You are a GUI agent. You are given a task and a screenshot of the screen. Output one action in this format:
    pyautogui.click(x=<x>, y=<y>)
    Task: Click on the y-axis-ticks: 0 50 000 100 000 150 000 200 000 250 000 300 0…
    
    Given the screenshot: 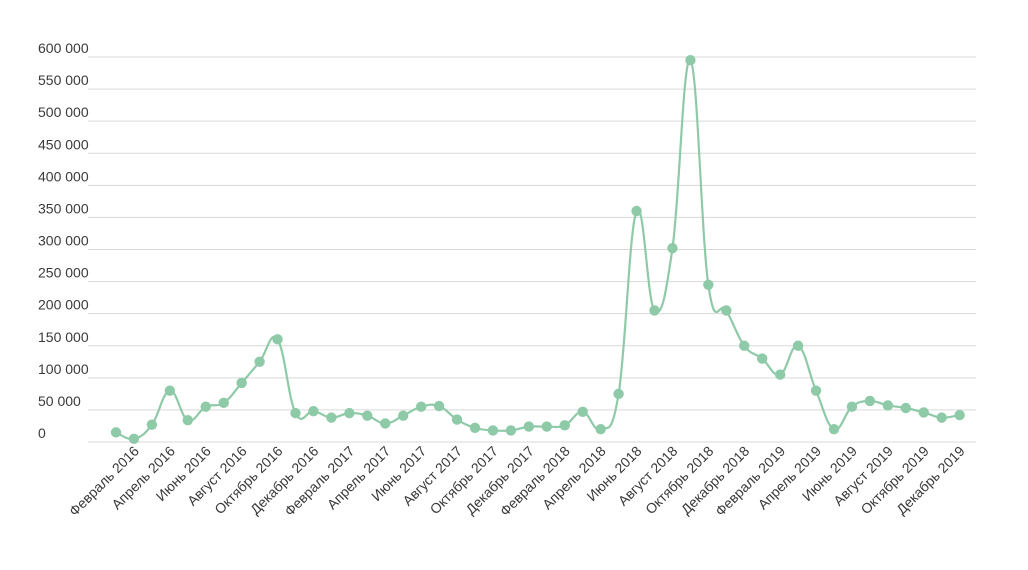 What is the action you would take?
    pyautogui.click(x=63, y=240)
    